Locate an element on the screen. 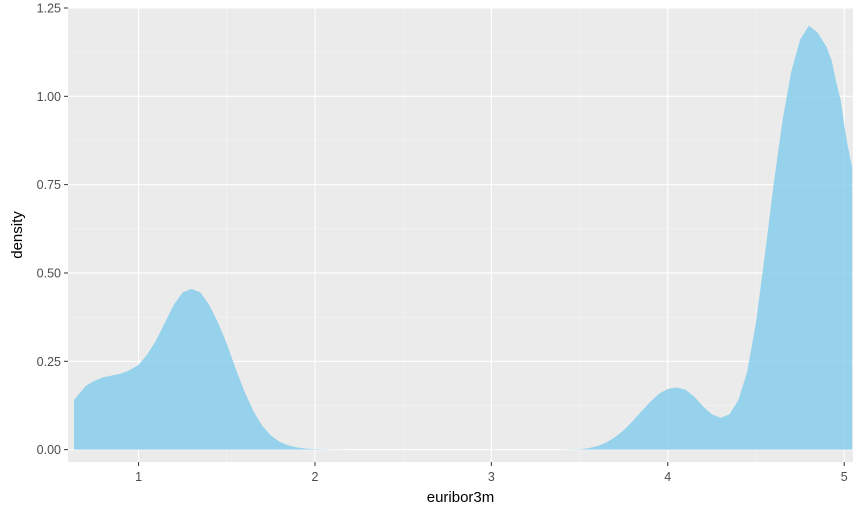 This screenshot has height=516, width=863. x-tick-label: 1 is located at coordinates (138, 477).